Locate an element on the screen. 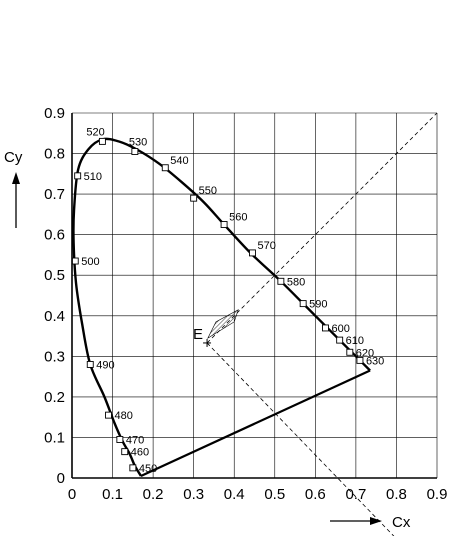  wavelength-label: 450 is located at coordinates (148, 469).